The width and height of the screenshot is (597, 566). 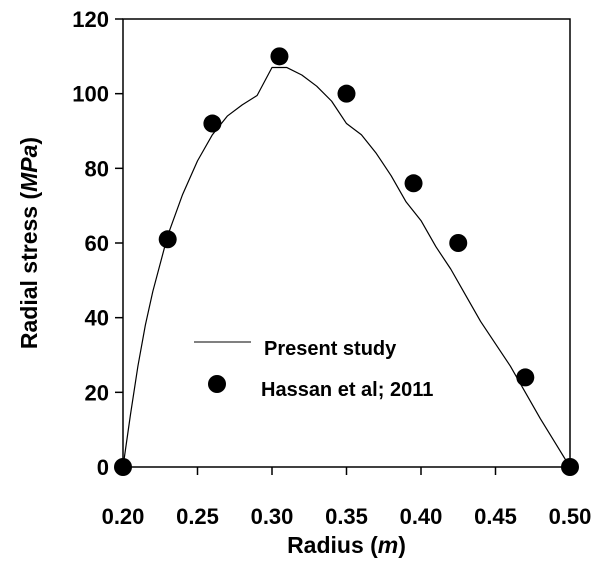 I want to click on y-tick-label: 60, so click(x=97, y=243).